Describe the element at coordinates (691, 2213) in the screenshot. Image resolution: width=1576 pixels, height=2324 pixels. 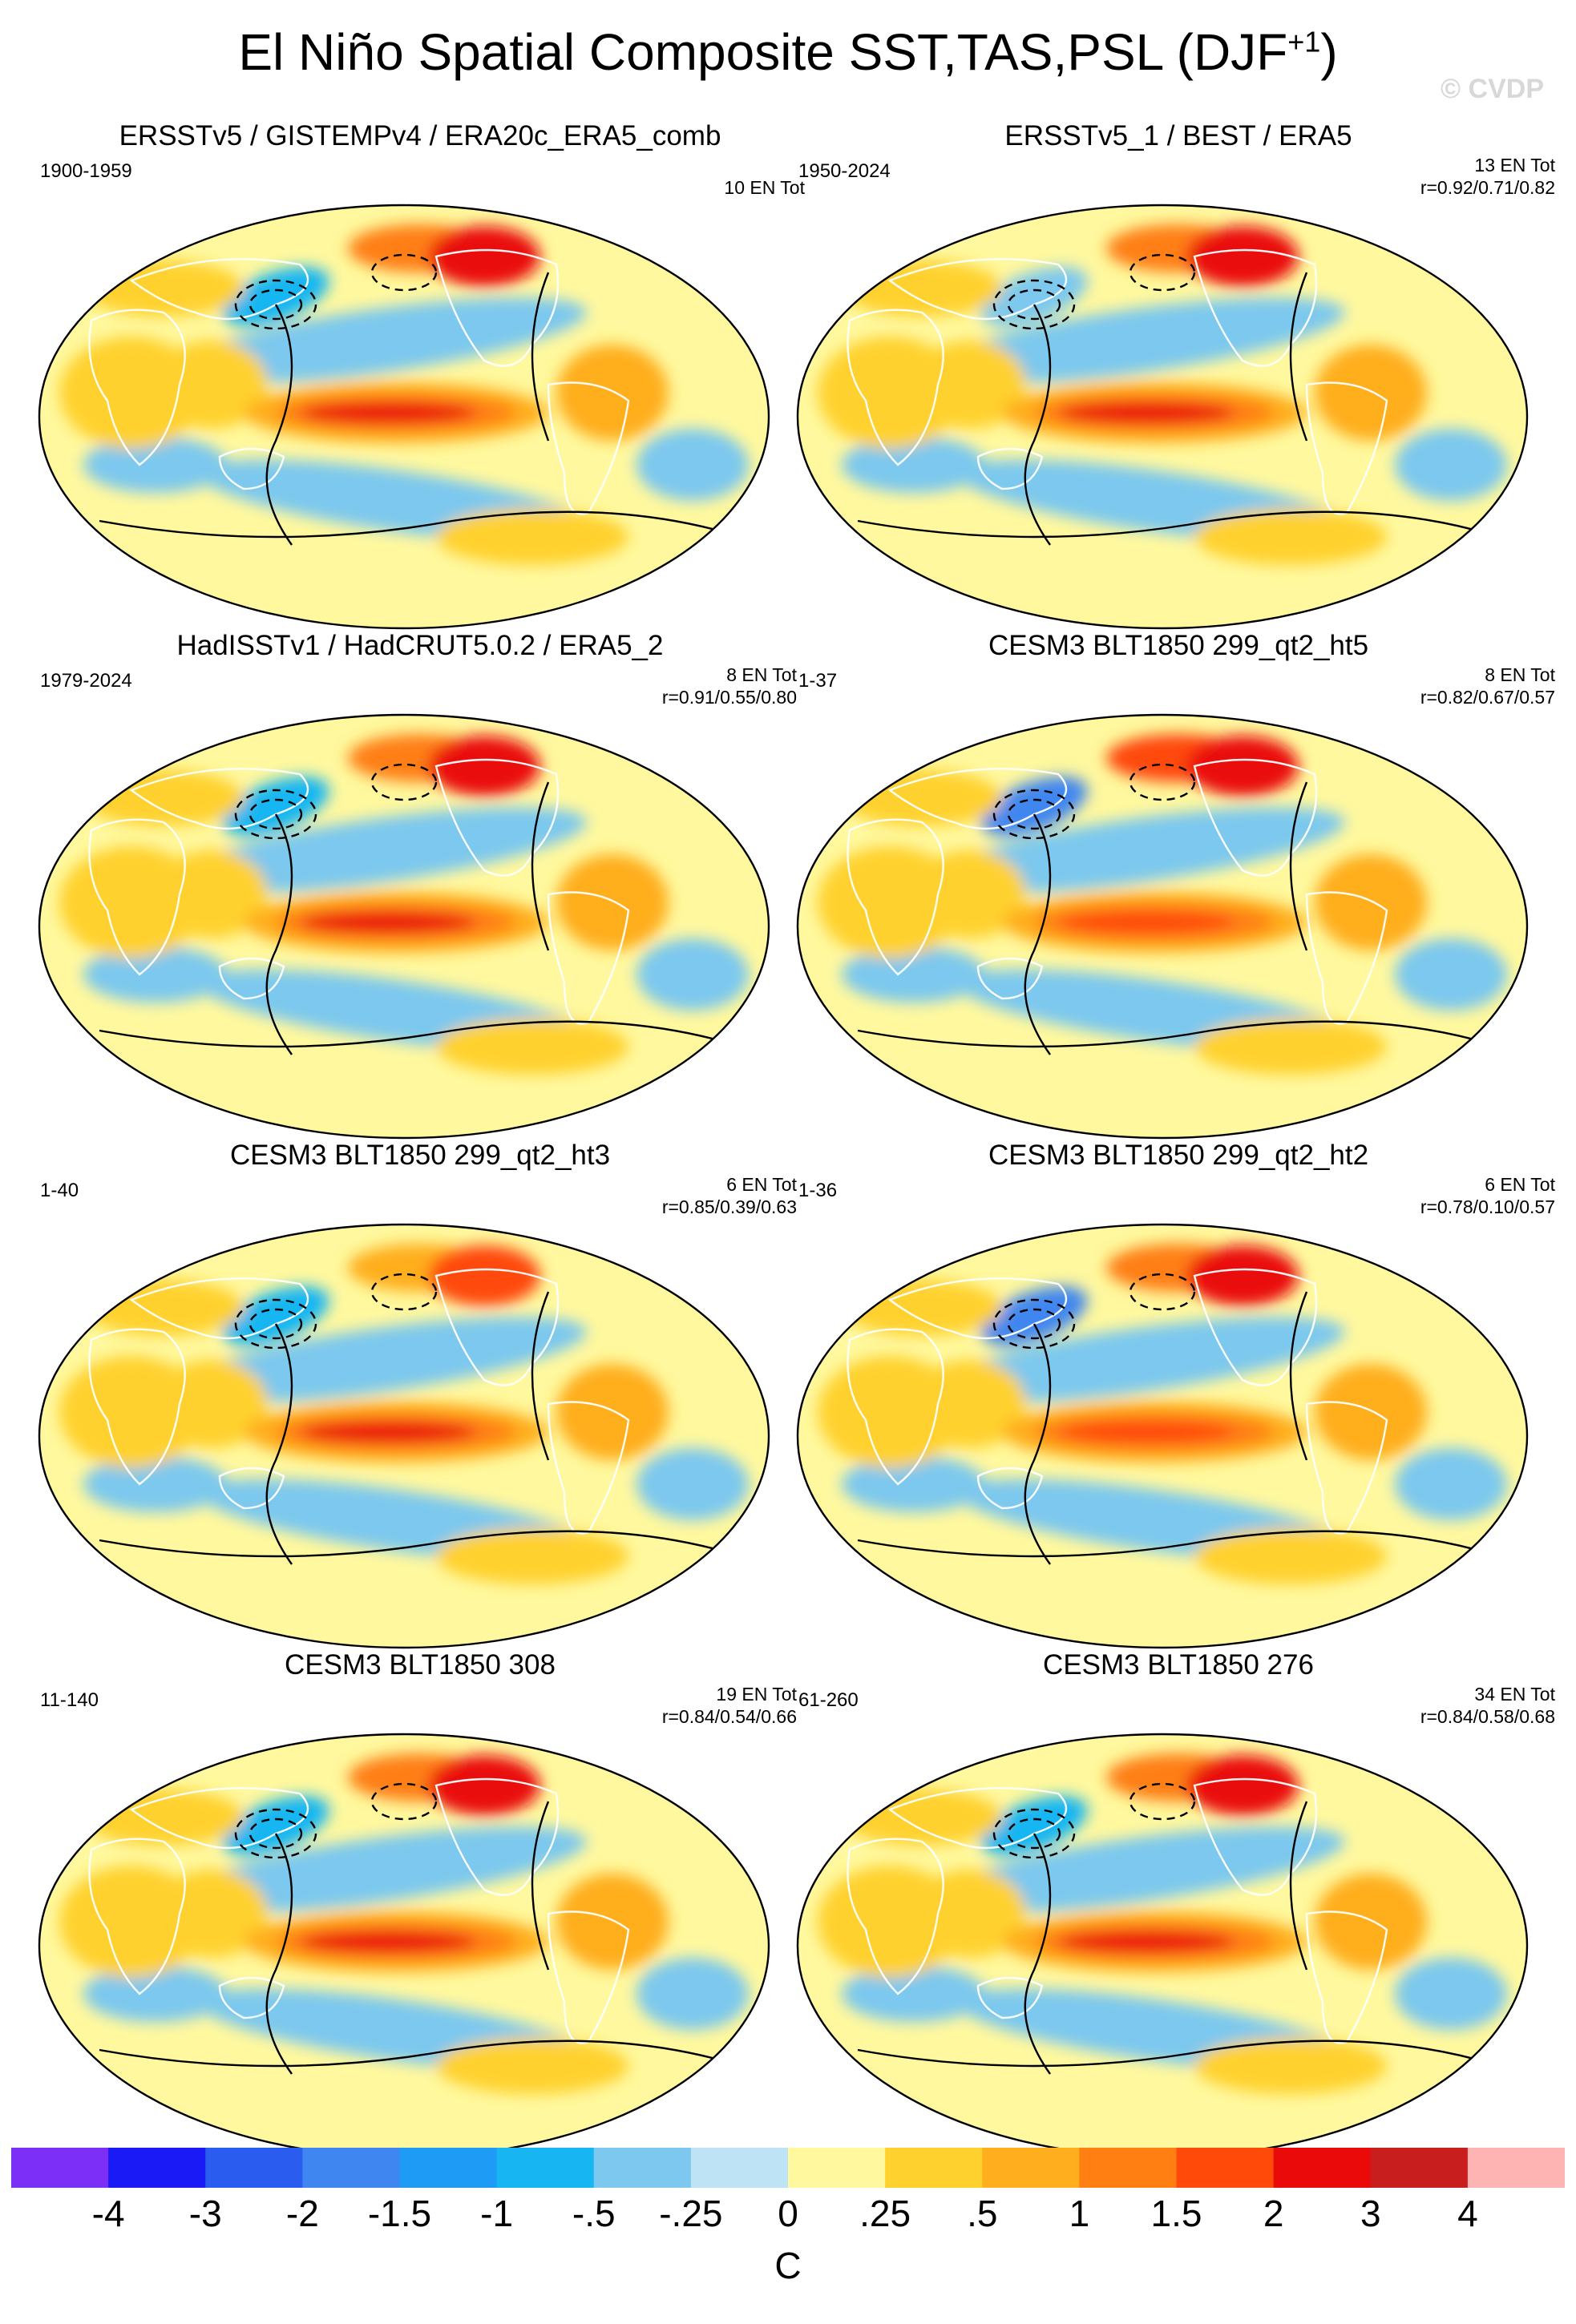
I see `colorbar-tick-label: -.25` at that location.